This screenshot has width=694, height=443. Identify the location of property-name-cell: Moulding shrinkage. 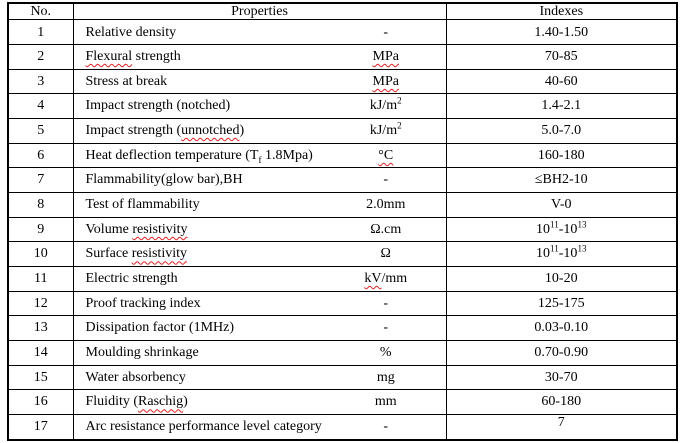
(199, 352).